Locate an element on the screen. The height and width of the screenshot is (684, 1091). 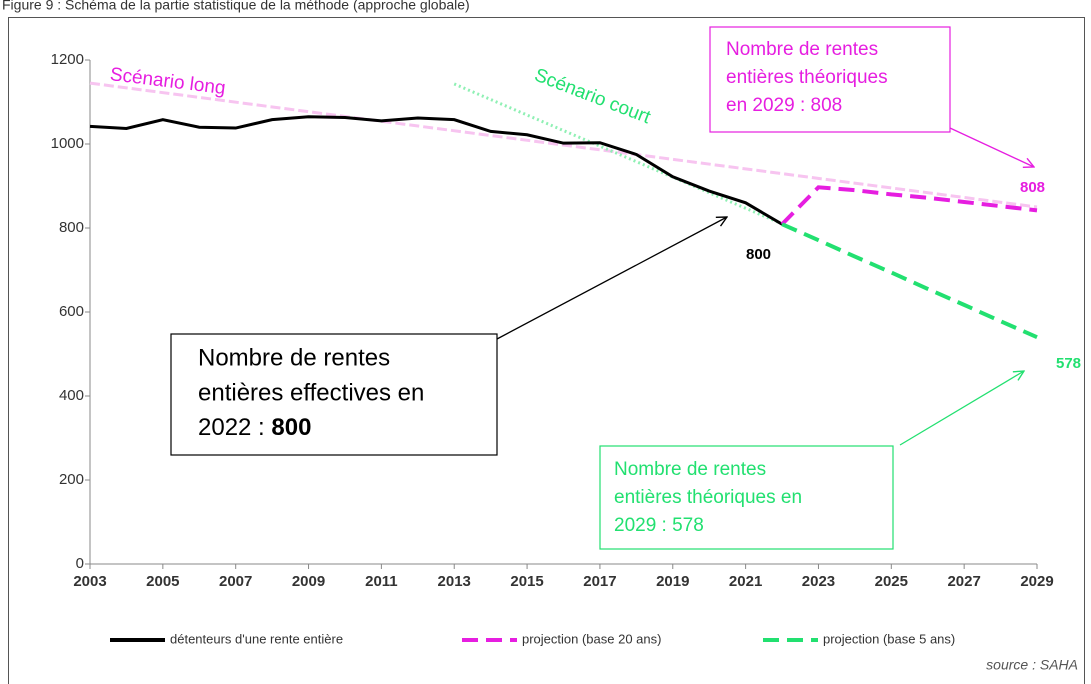
x-tick-label: 2017 is located at coordinates (599, 581).